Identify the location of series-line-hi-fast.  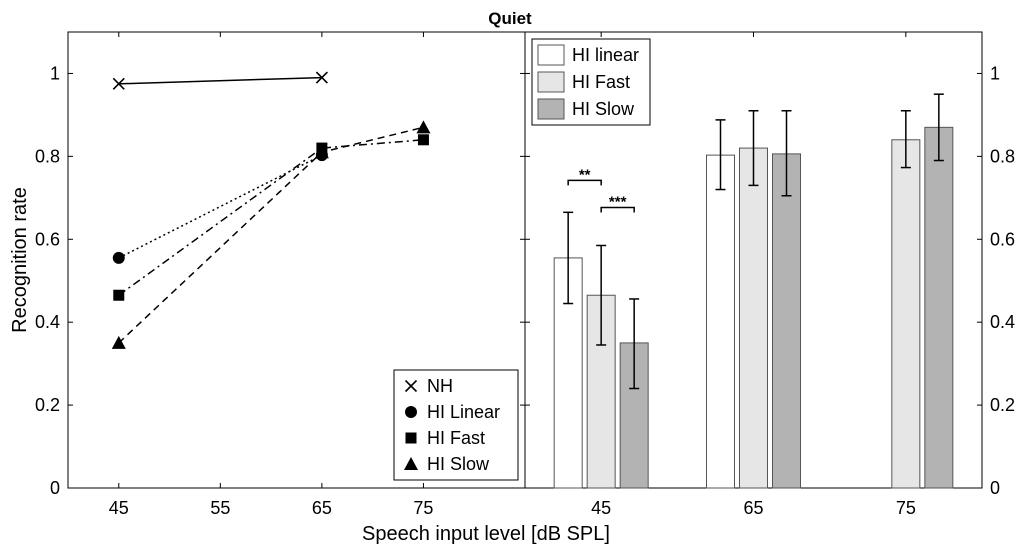
(271, 217).